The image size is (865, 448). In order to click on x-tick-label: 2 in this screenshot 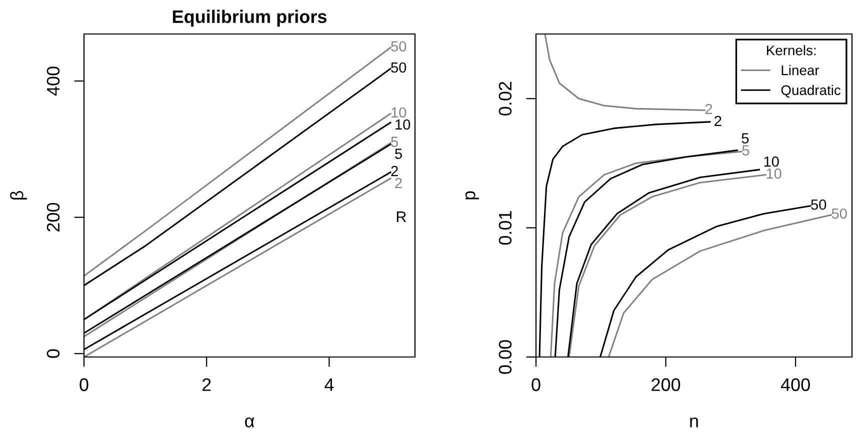, I will do `click(206, 384)`.